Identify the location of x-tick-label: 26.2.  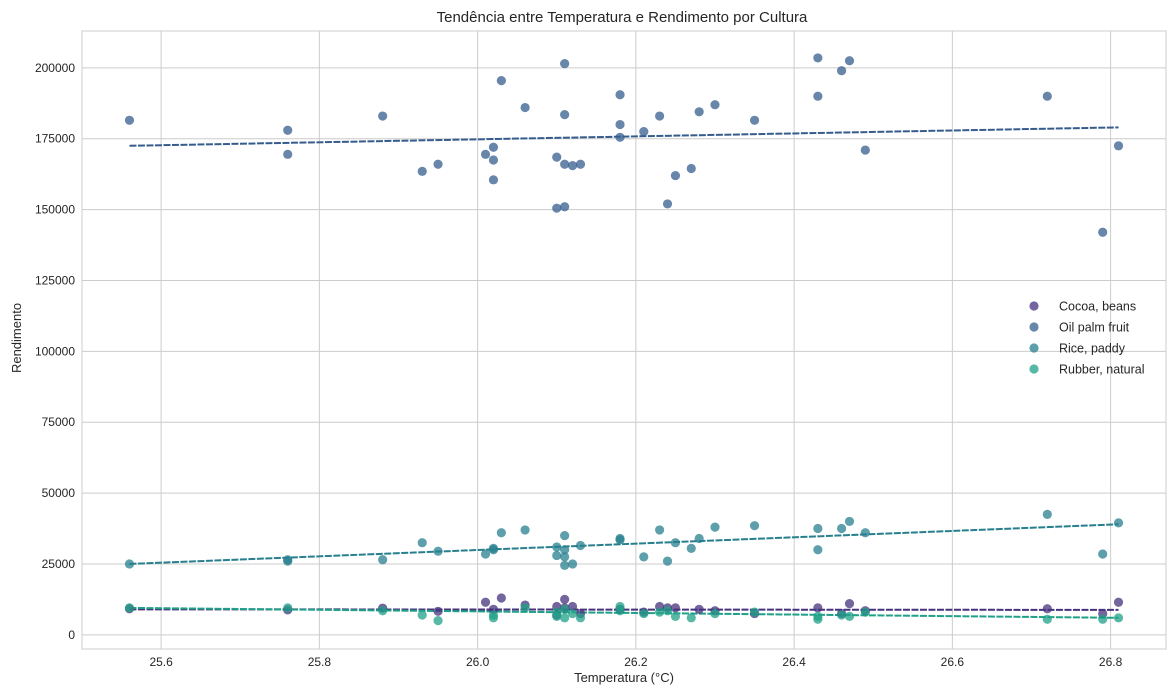
(636, 662).